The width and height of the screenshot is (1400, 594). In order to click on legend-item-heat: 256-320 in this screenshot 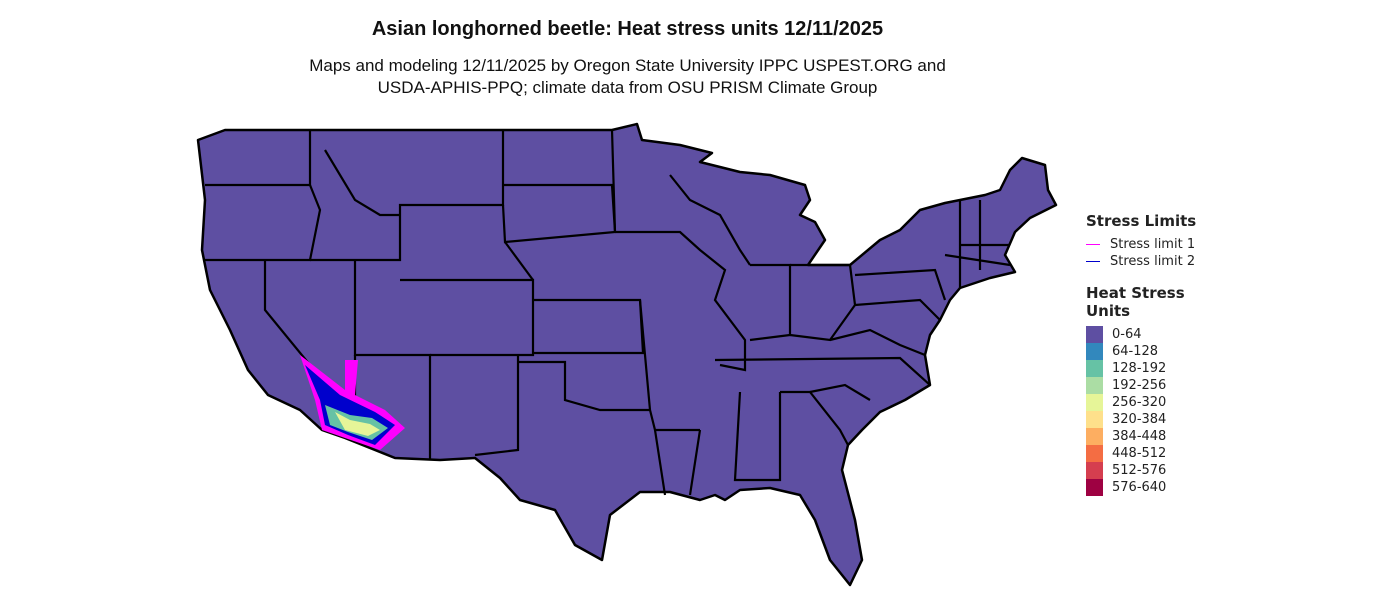, I will do `click(1141, 402)`.